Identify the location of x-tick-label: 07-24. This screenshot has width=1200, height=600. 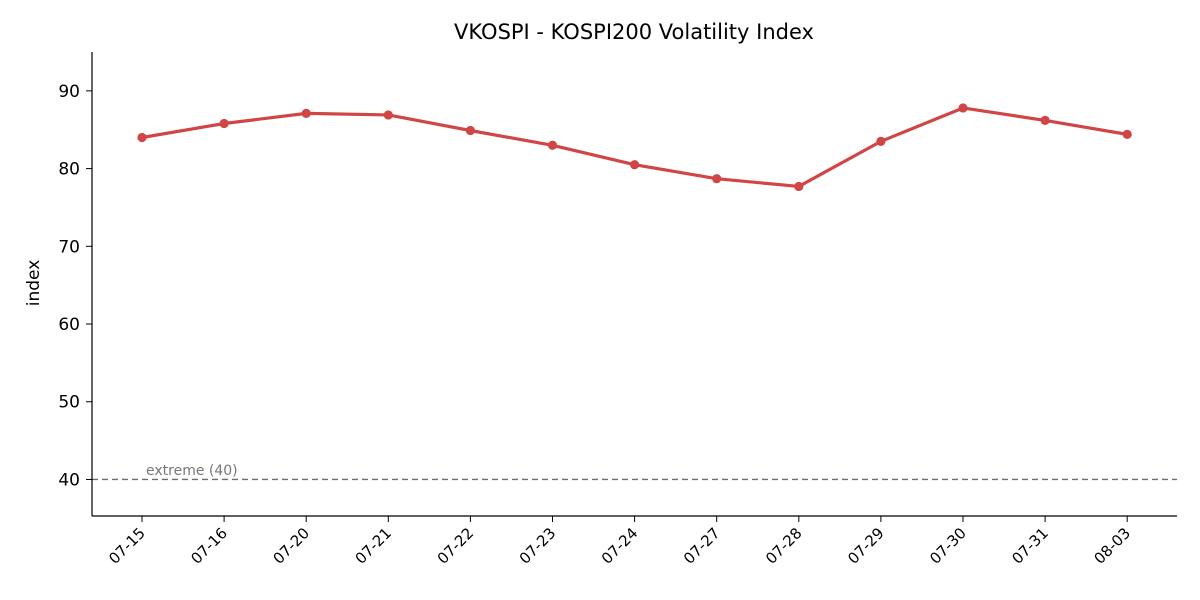
(620, 546).